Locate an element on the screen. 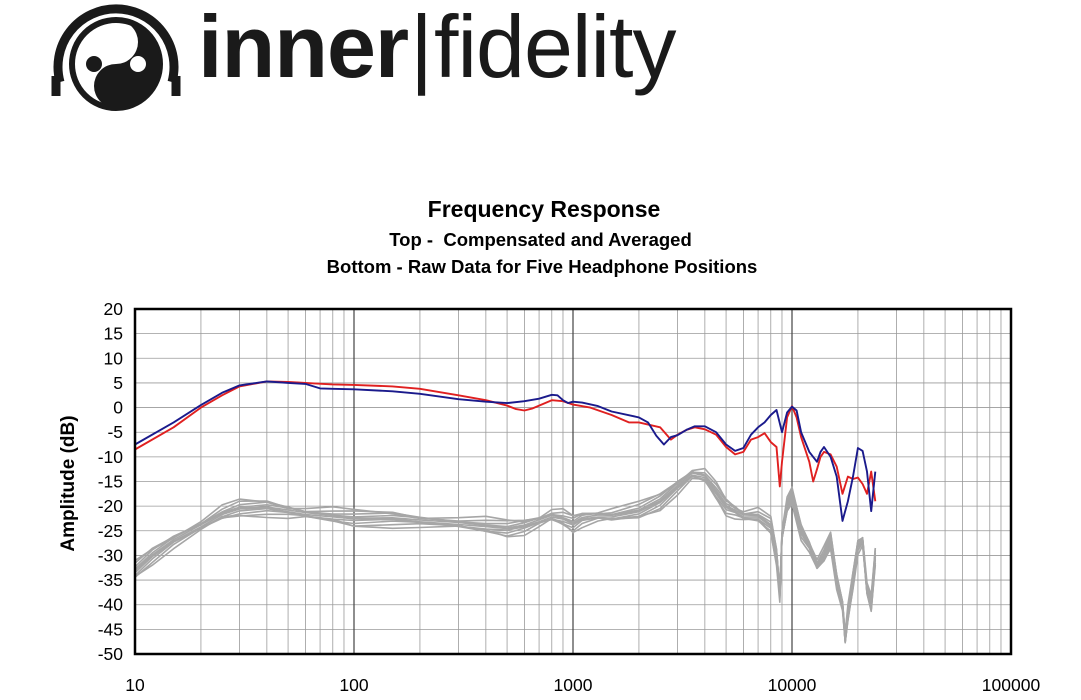 The width and height of the screenshot is (1081, 700). left-compensated-line is located at coordinates (505, 451).